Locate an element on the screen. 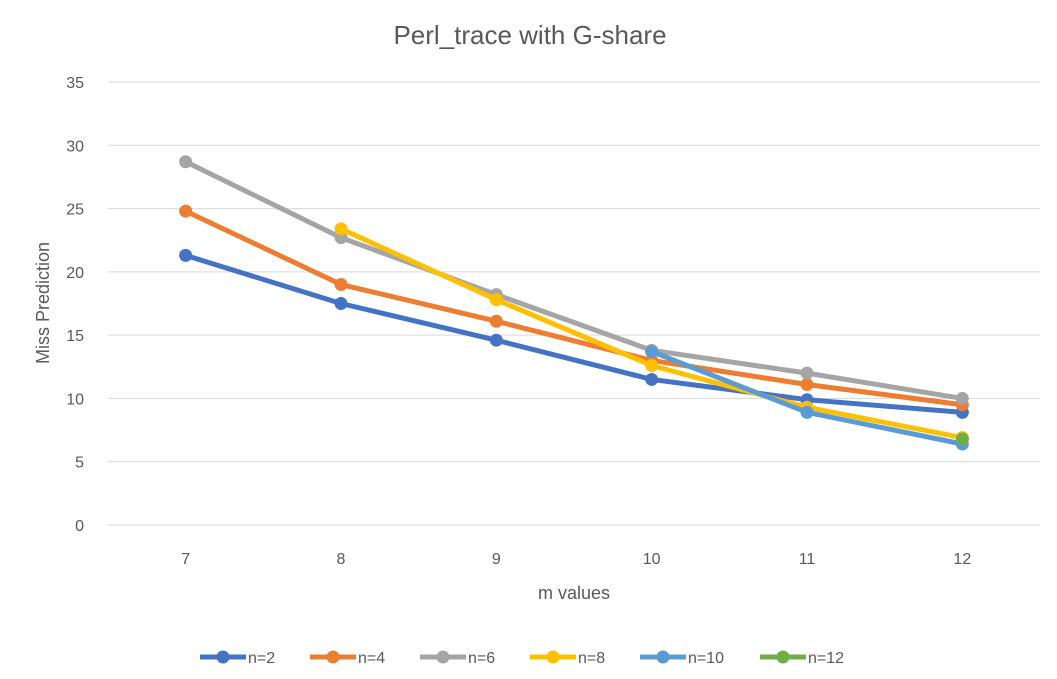 This screenshot has height=679, width=1057. legend-item: n=8 is located at coordinates (567, 658).